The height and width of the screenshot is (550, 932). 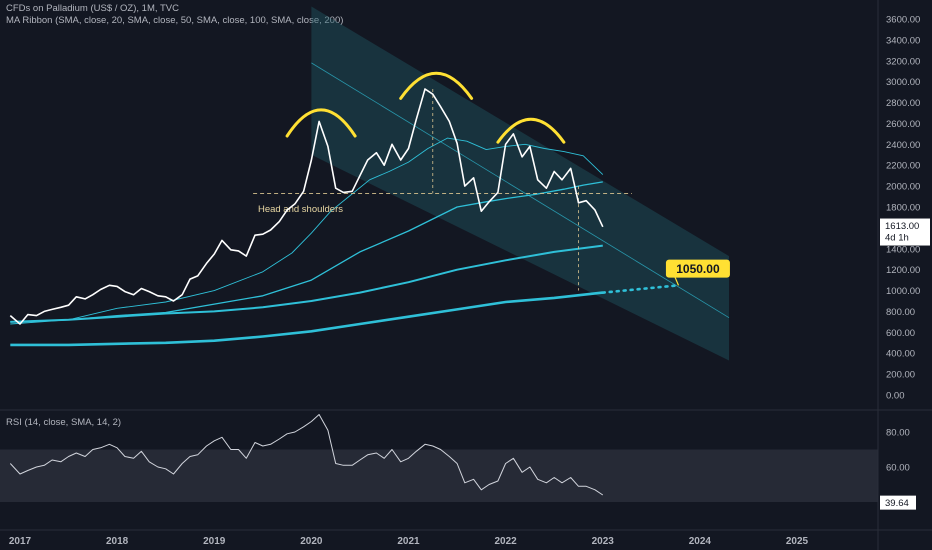 I want to click on price-tick-label: 2800.00, so click(x=903, y=103).